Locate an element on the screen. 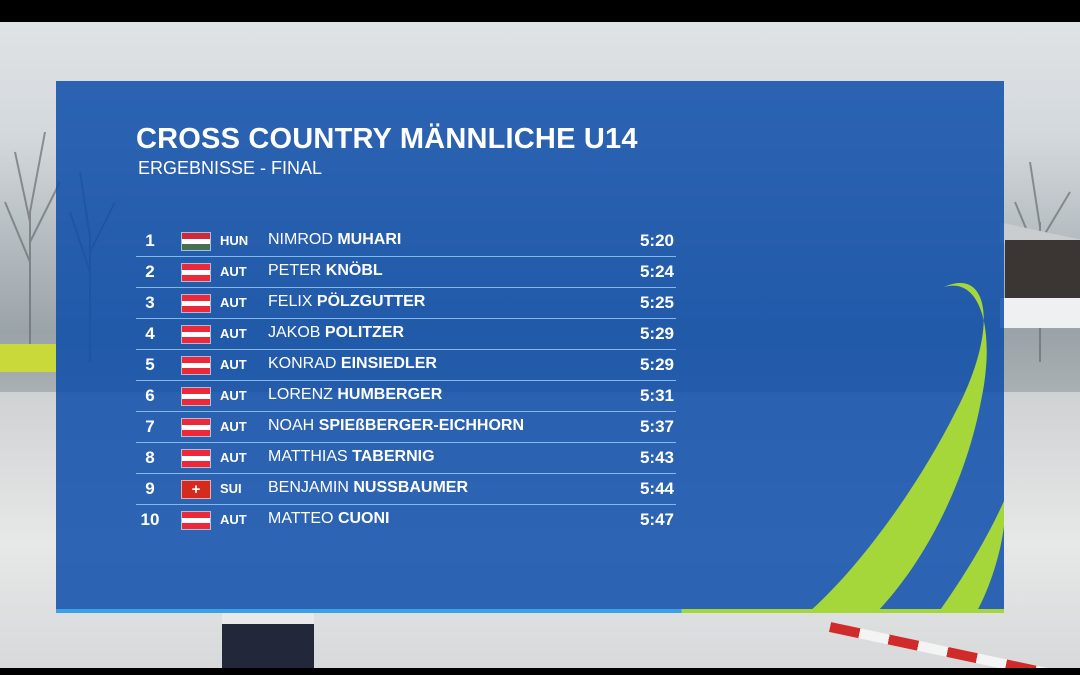  last-name: SPIEßBERGER-EICHHORN is located at coordinates (421, 425).